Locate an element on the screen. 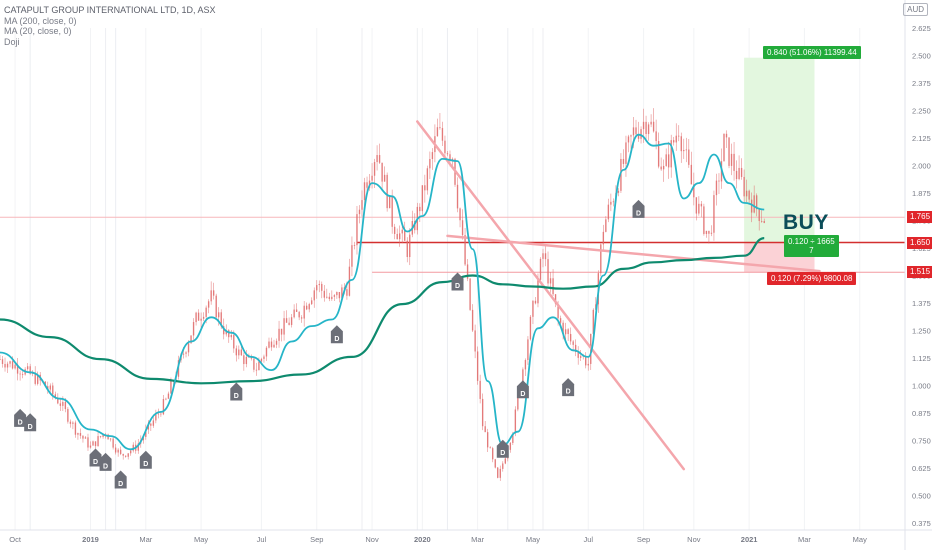 The width and height of the screenshot is (932, 550). legend-ma200: MA (200, close, 0) is located at coordinates (40, 20).